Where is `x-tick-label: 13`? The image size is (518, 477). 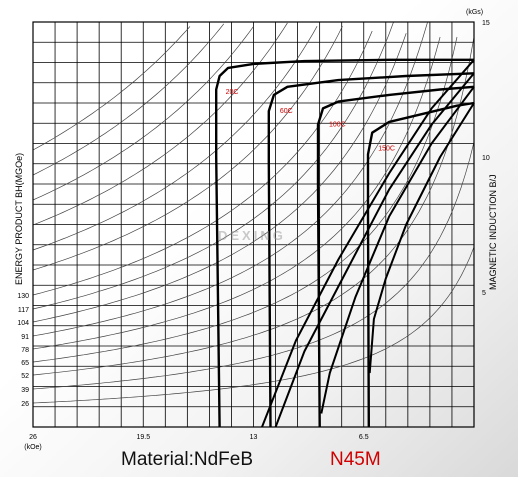
x-tick-label: 13 is located at coordinates (254, 437).